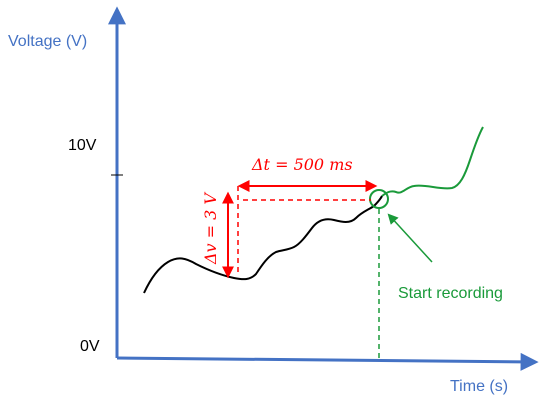 The image size is (540, 400). What do you see at coordinates (379, 199) in the screenshot?
I see `start-point-marker` at bounding box center [379, 199].